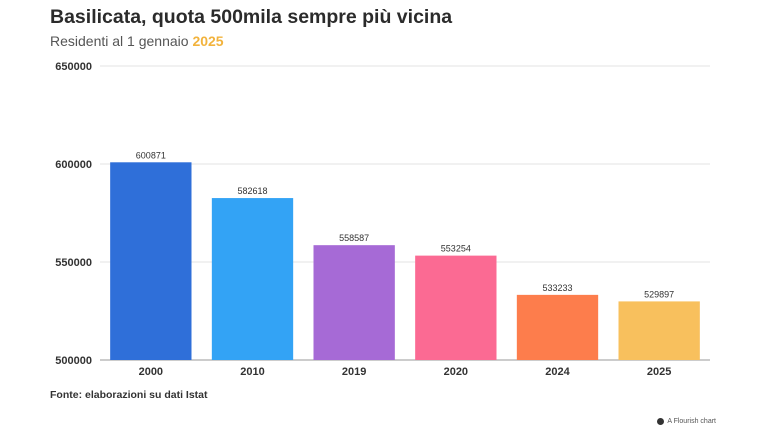  Describe the element at coordinates (456, 249) in the screenshot. I see `data-label-2020: 553254` at that location.